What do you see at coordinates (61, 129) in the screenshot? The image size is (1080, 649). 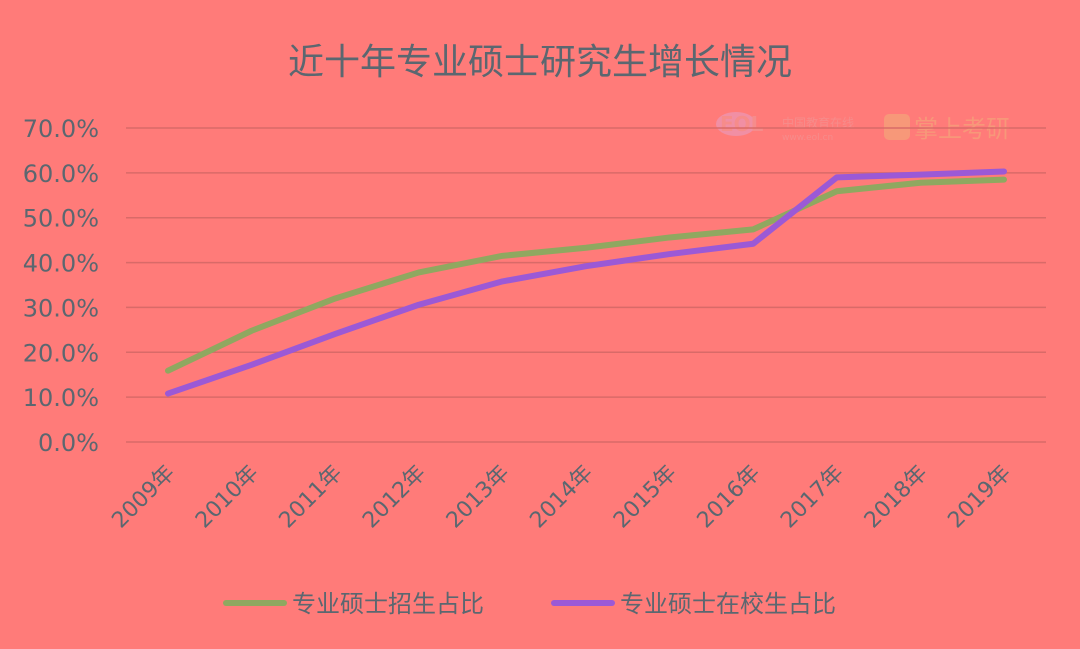 I see `y-tick-label: 70.0%` at bounding box center [61, 129].